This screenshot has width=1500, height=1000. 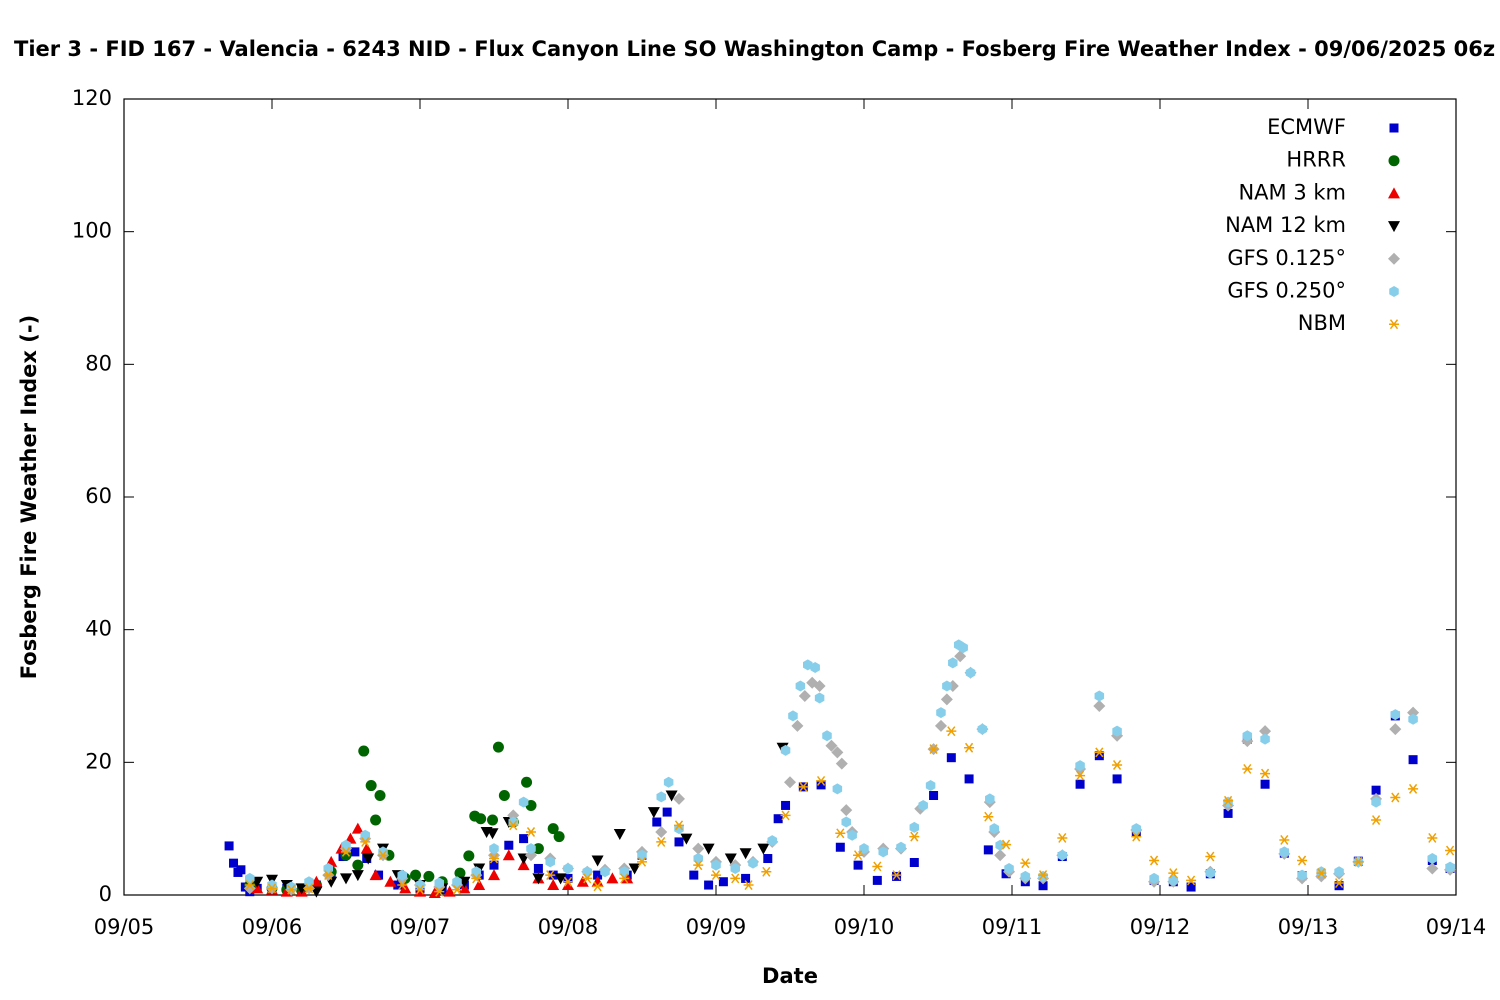 I want to click on legend-label: GFS 0.250°, so click(x=1286, y=291).